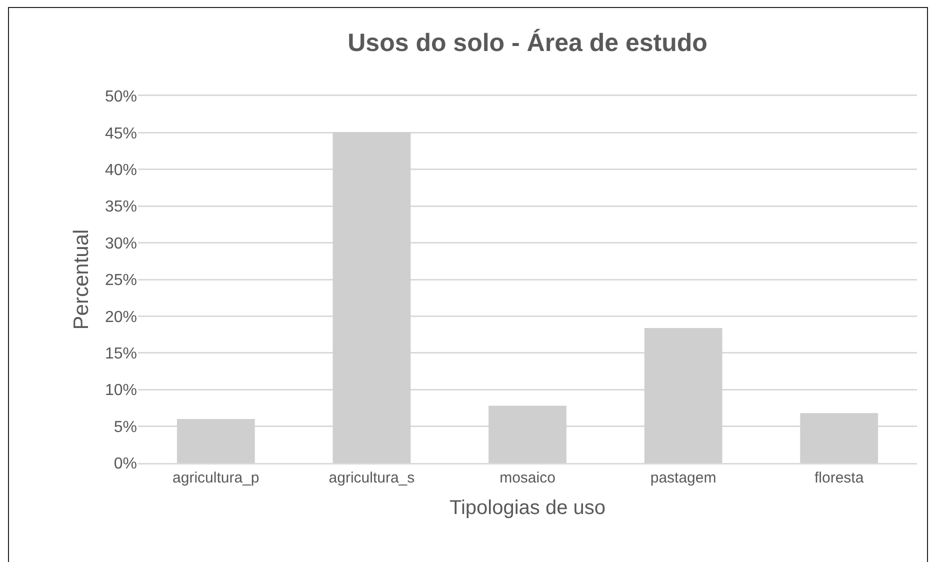  What do you see at coordinates (120, 170) in the screenshot?
I see `y-tick-label: 40%` at bounding box center [120, 170].